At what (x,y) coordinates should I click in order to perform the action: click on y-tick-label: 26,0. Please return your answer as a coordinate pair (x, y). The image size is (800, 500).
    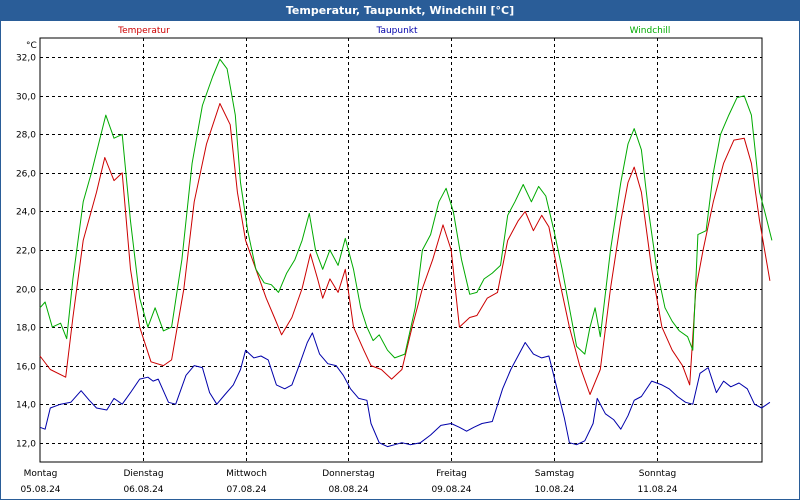
    Looking at the image, I should click on (26, 175).